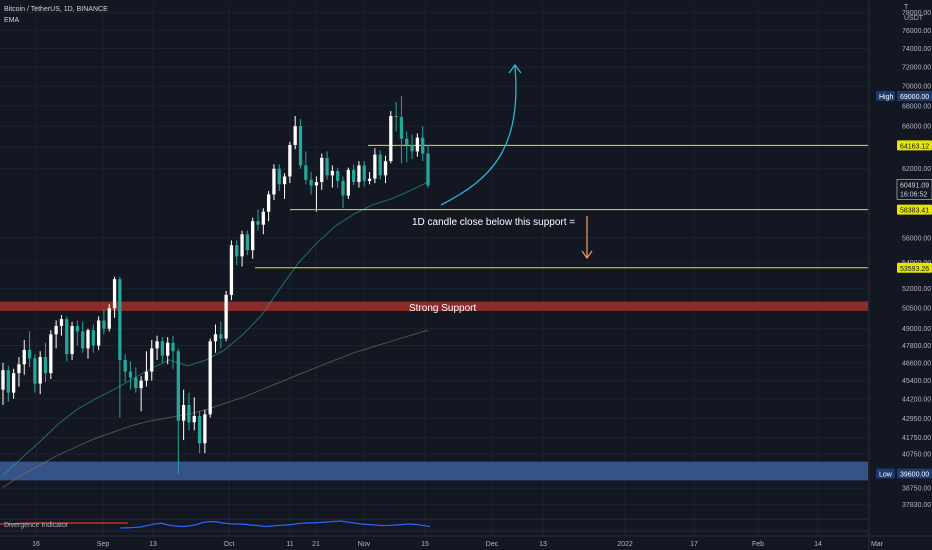 Image resolution: width=932 pixels, height=550 pixels. Describe the element at coordinates (478, 135) in the screenshot. I see `projection-arrow-up` at that location.